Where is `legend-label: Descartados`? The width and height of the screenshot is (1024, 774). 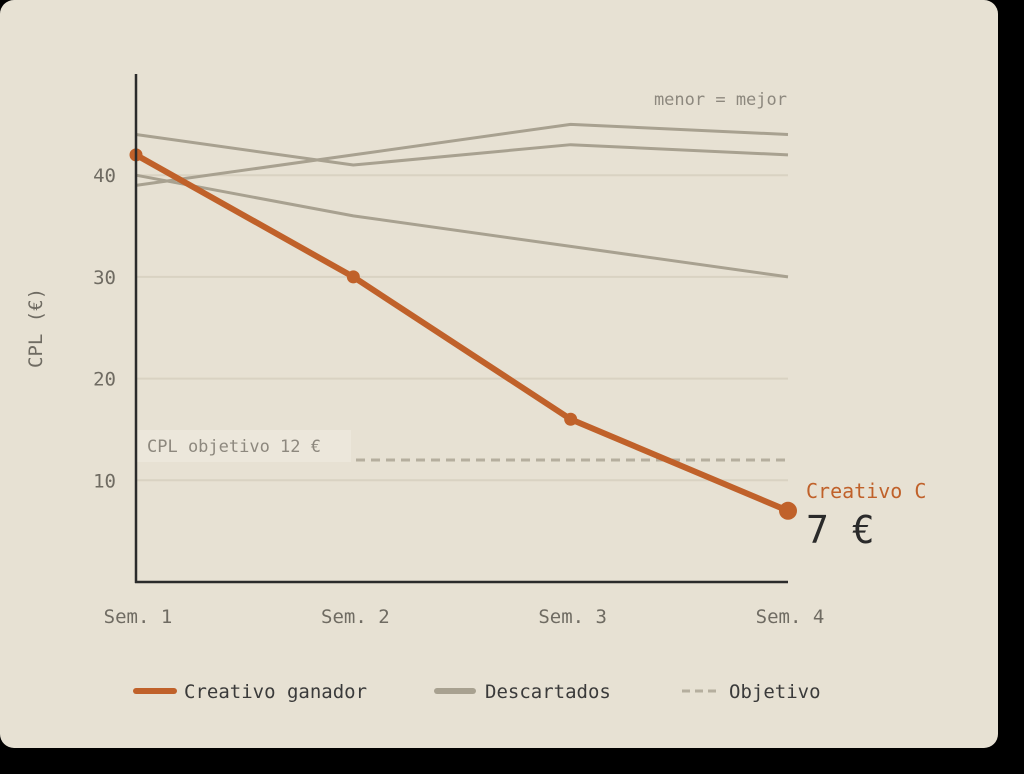 legend-label: Descartados is located at coordinates (548, 692).